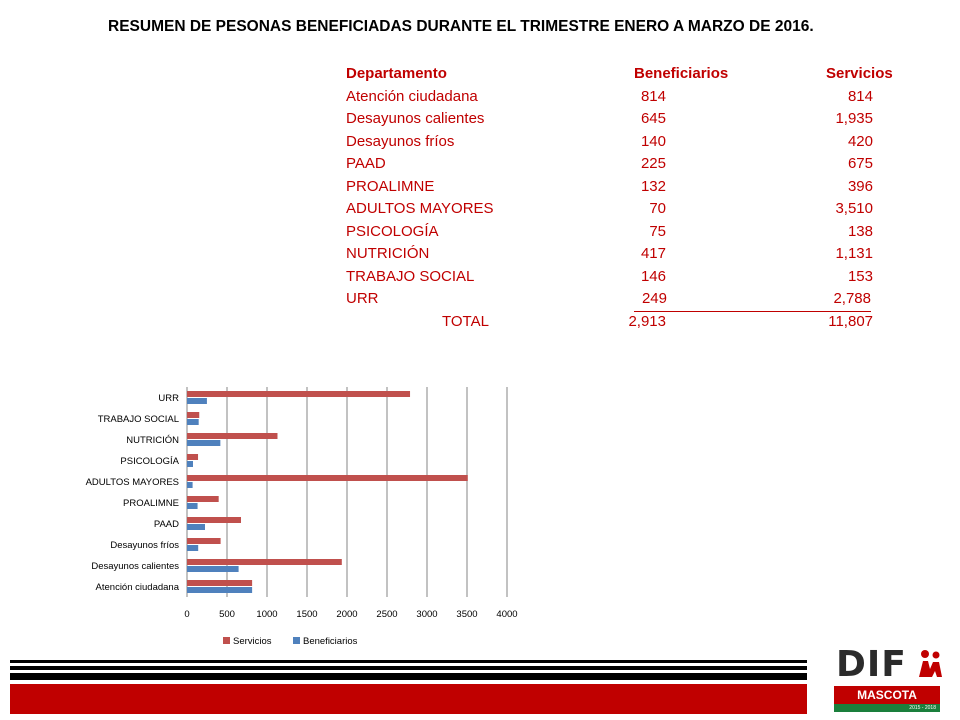  Describe the element at coordinates (132, 482) in the screenshot. I see `category-label: ADULTOS MAYORES` at that location.